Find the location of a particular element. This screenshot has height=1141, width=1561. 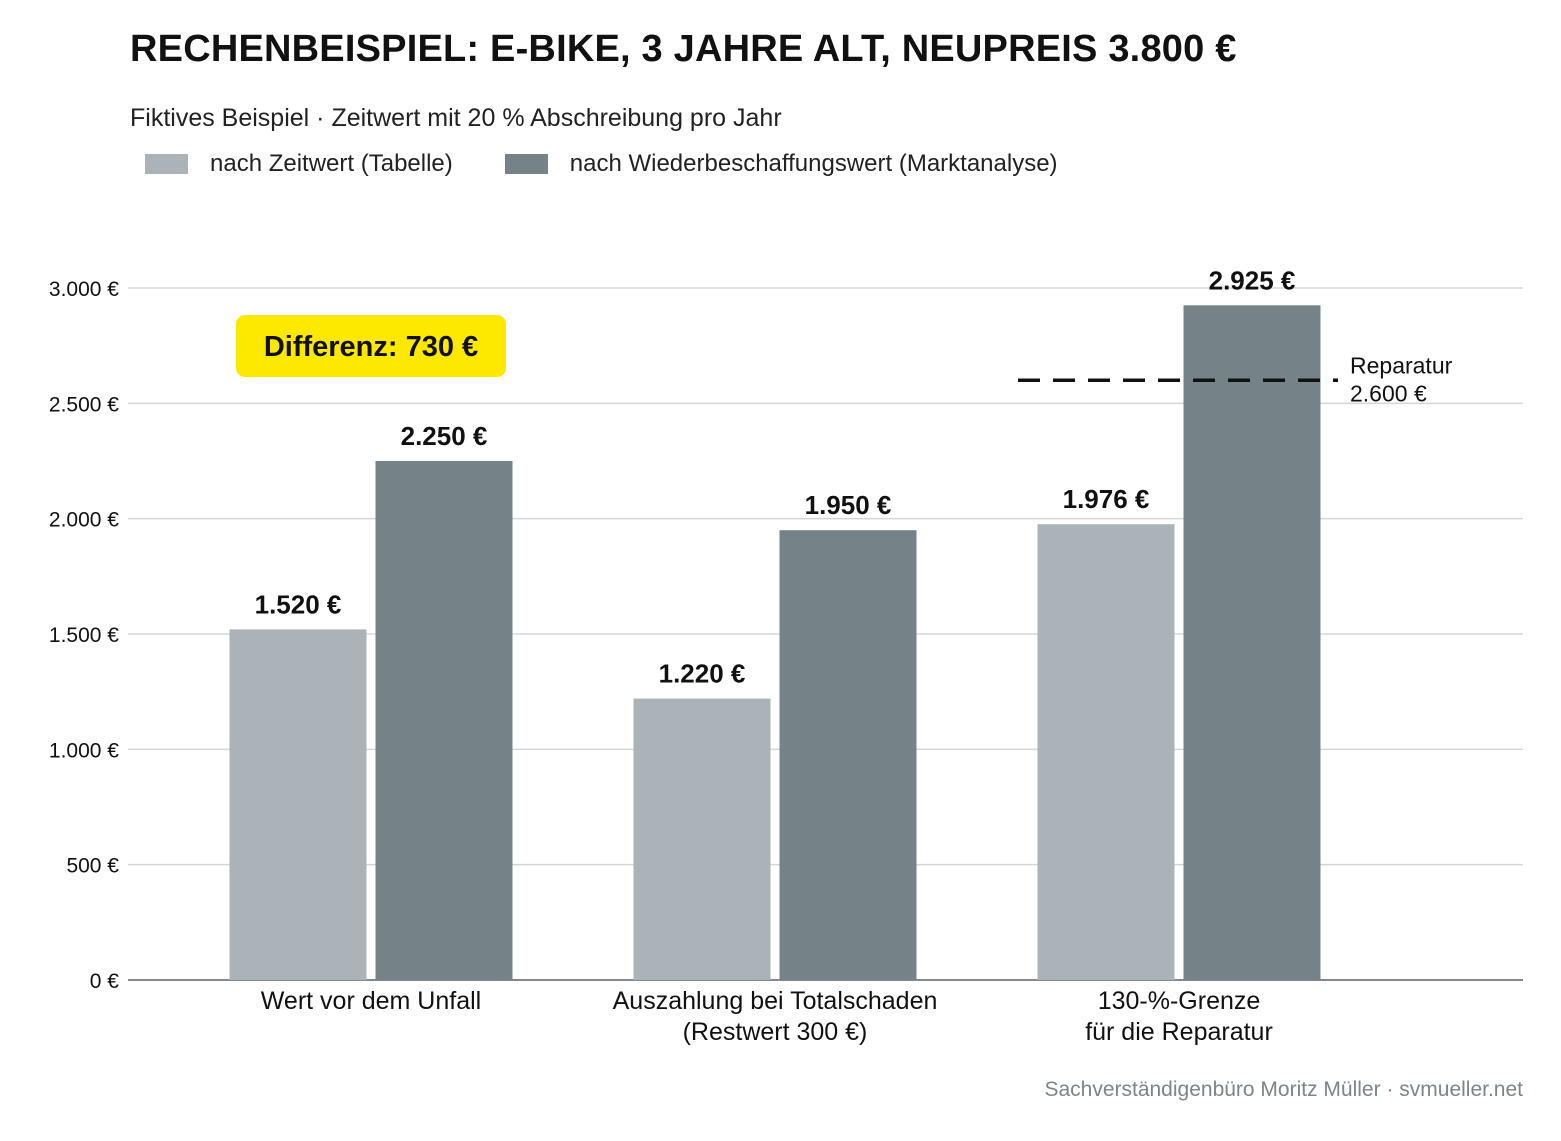

legend-item-zeitwert: nach Zeitwert (Tabelle) is located at coordinates (299, 164).